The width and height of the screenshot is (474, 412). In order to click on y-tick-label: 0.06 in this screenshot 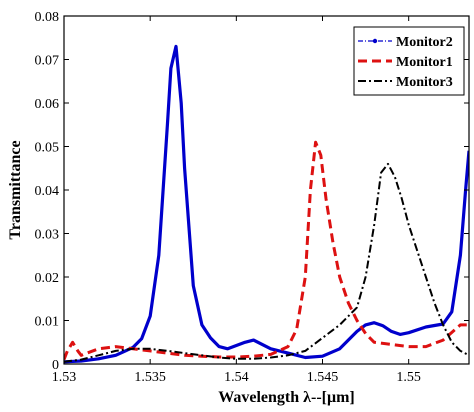, I will do `click(47, 104)`.